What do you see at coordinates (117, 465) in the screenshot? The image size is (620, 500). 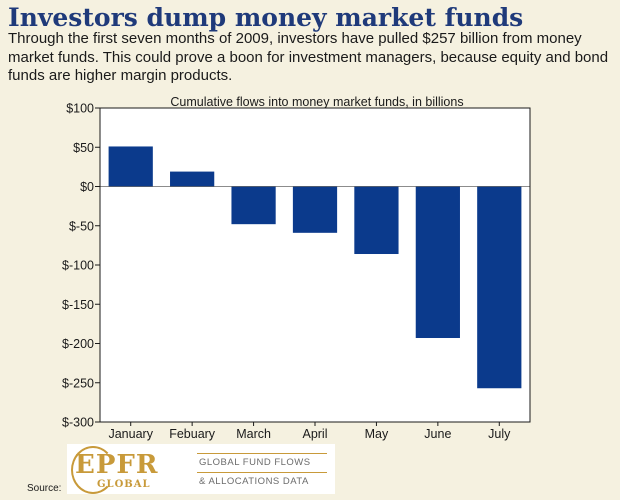 I see `logo-mark: EPFR` at bounding box center [117, 465].